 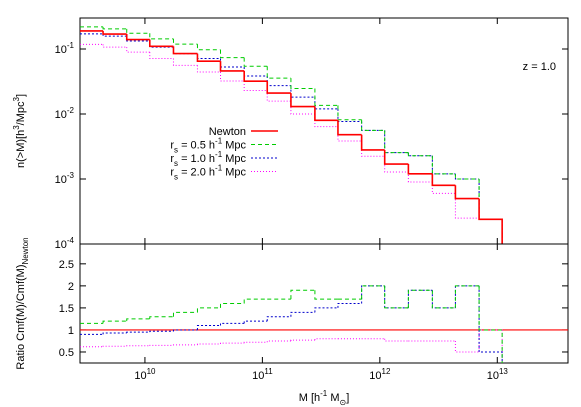 I want to click on text-part: 12, so click(x=386, y=371).